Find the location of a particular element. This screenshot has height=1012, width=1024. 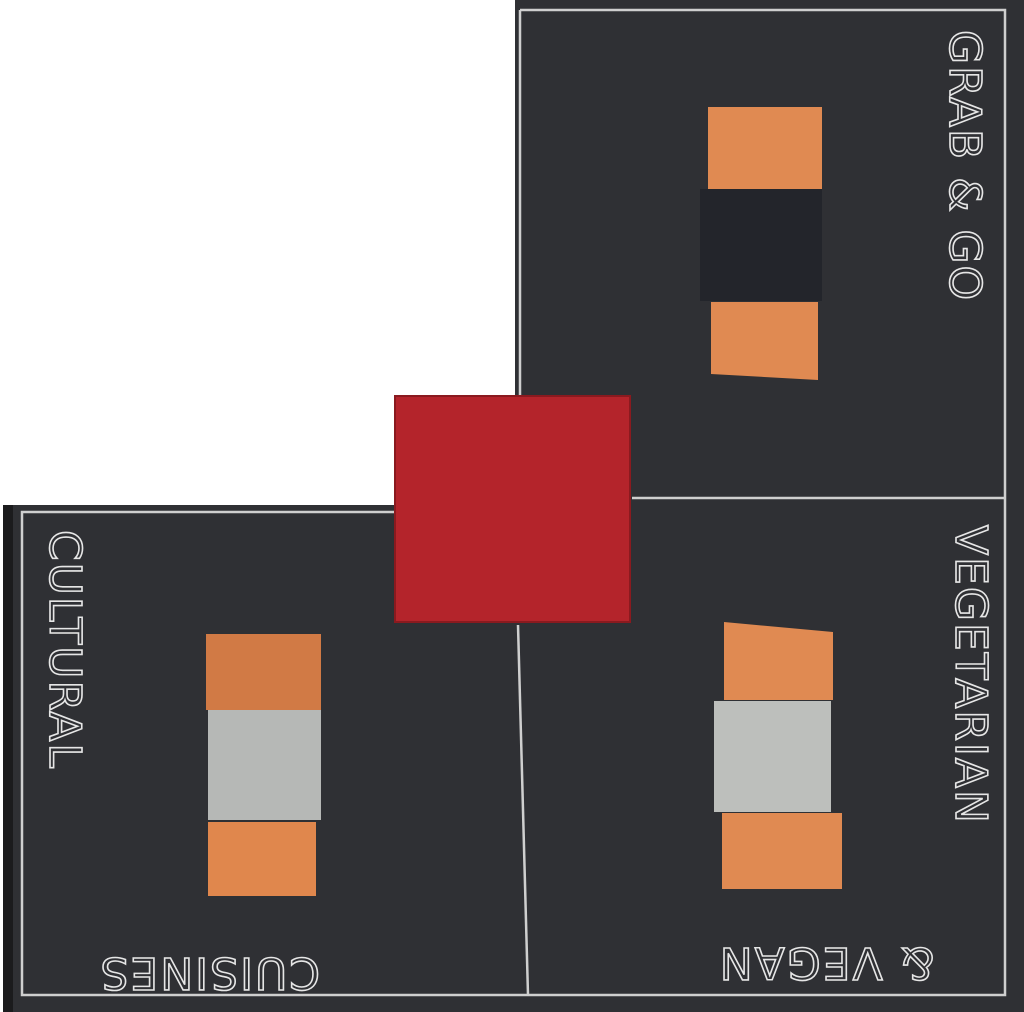

dark-pad is located at coordinates (761, 245).